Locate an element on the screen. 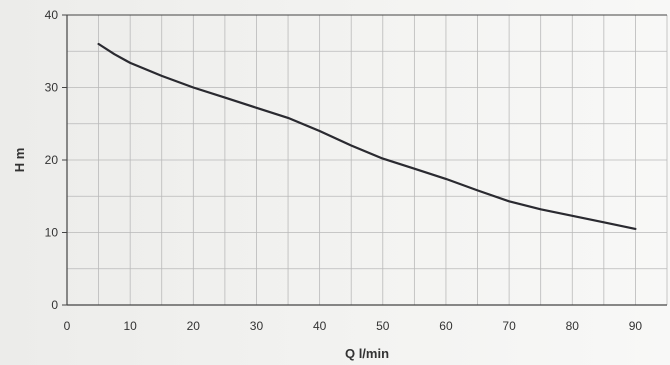 This screenshot has height=365, width=670. x-tick-label: 70 is located at coordinates (509, 326).